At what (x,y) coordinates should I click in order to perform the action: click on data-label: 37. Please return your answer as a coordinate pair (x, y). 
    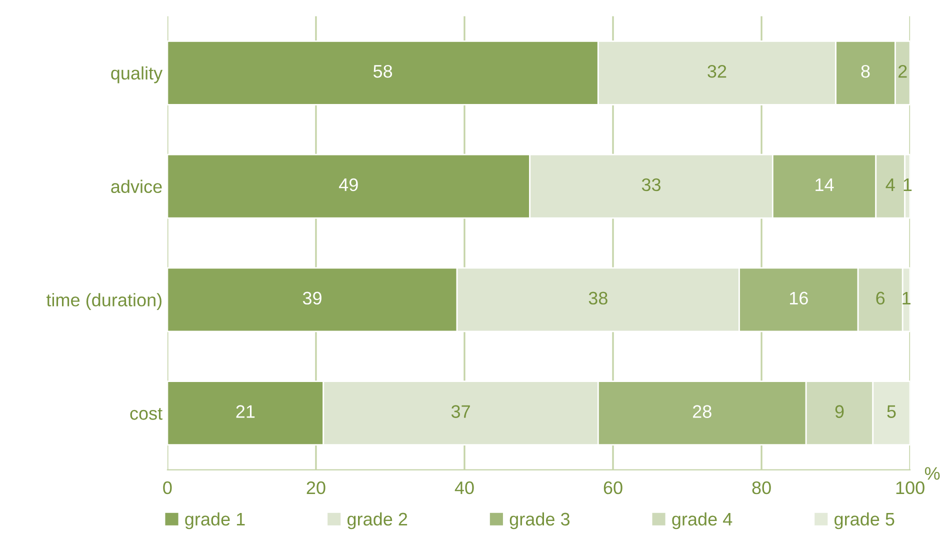
    Looking at the image, I should click on (460, 411).